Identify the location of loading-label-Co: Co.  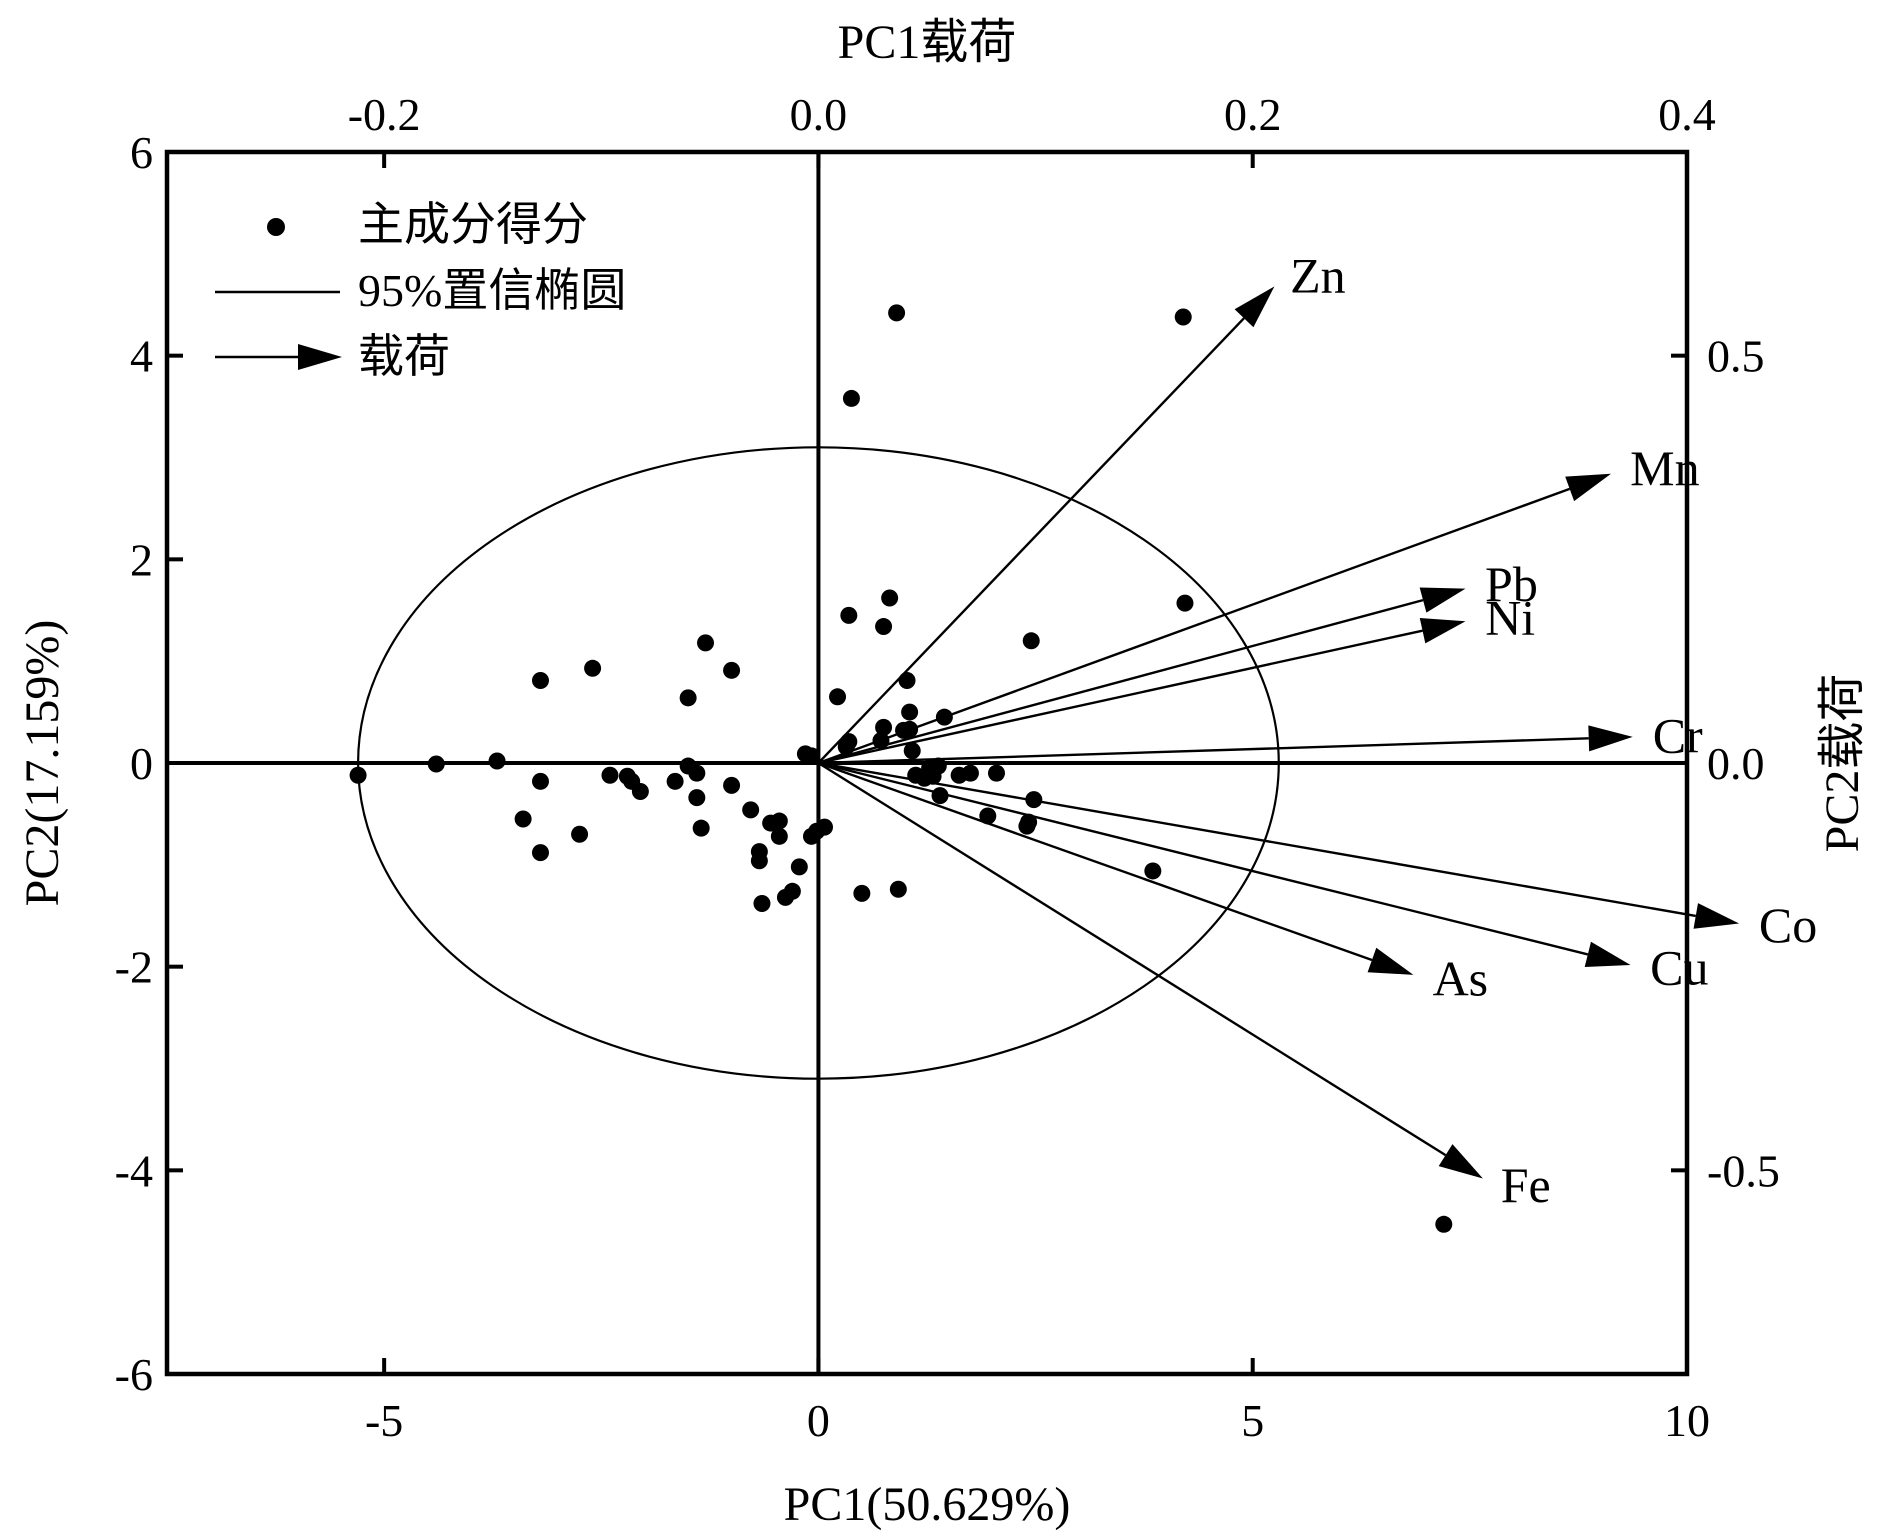
(1788, 925).